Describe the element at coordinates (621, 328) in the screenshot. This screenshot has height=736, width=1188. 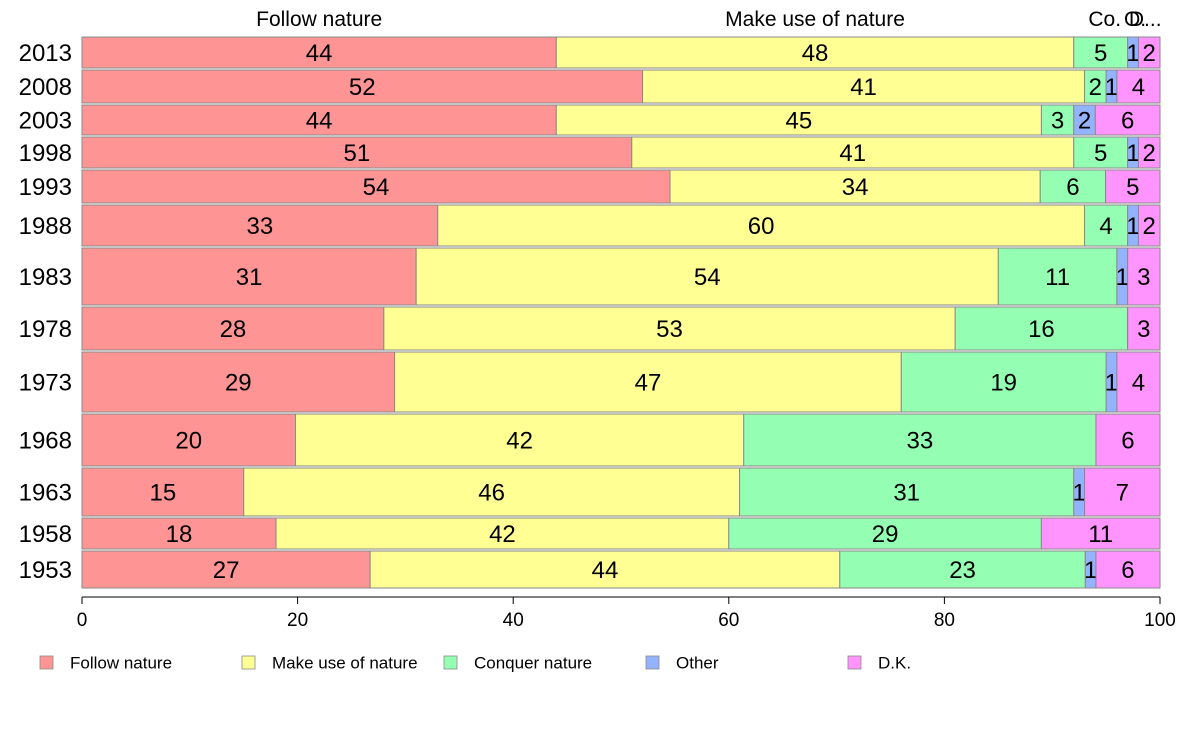
I see `bar-row: 28 53 16 3` at that location.